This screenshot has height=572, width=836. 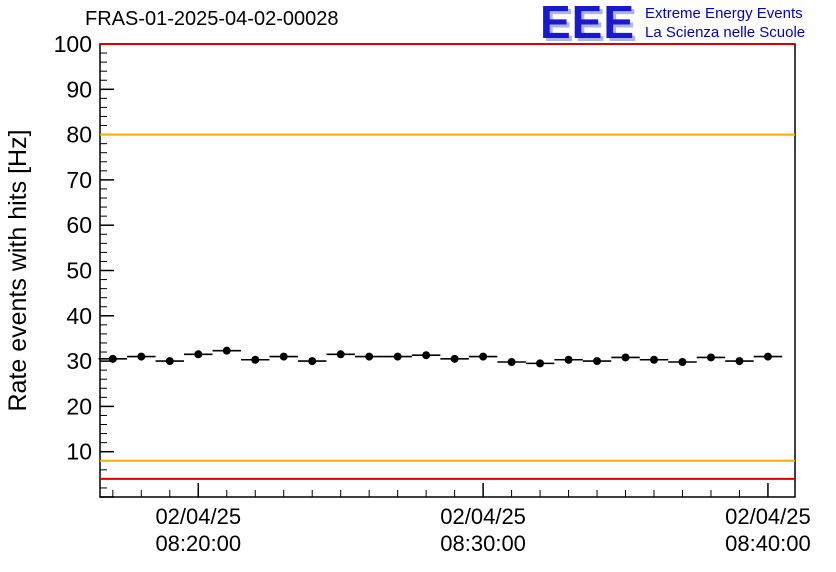 What do you see at coordinates (212, 19) in the screenshot?
I see `page-title: FRAS-01-2025-04-02-00028` at bounding box center [212, 19].